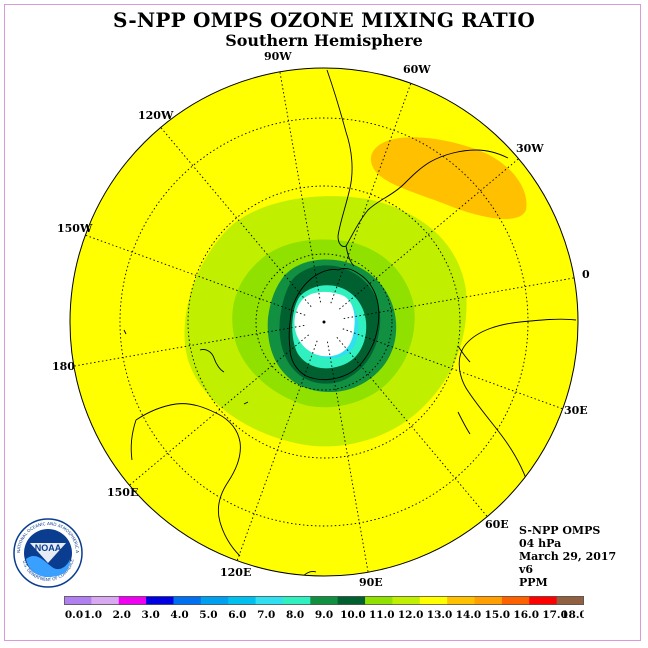  Describe the element at coordinates (498, 615) in the screenshot. I see `legend-tick-label: 15.0` at that location.